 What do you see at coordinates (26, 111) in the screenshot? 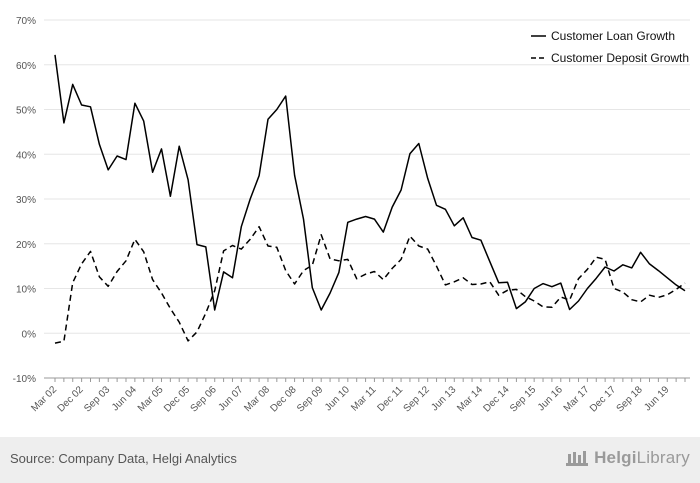
I see `y-tick-label: 50%` at bounding box center [26, 111].